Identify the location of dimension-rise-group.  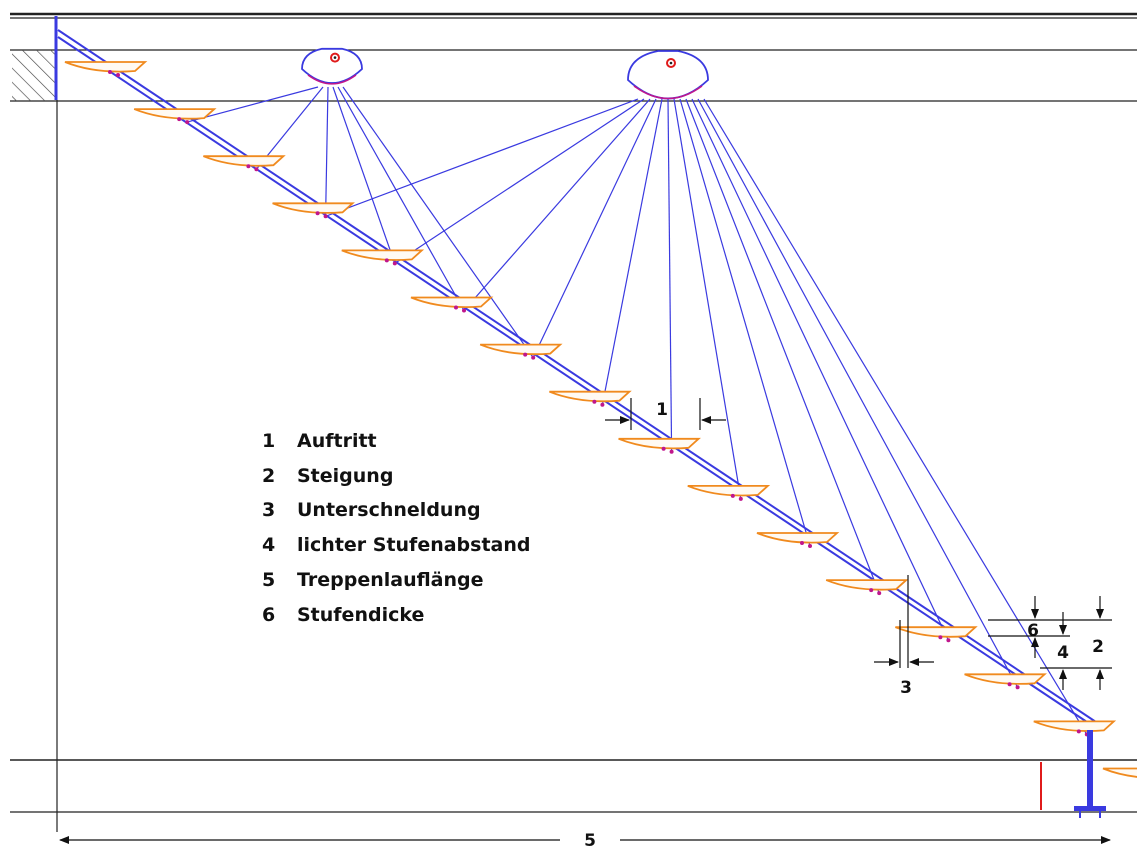
(1050, 643).